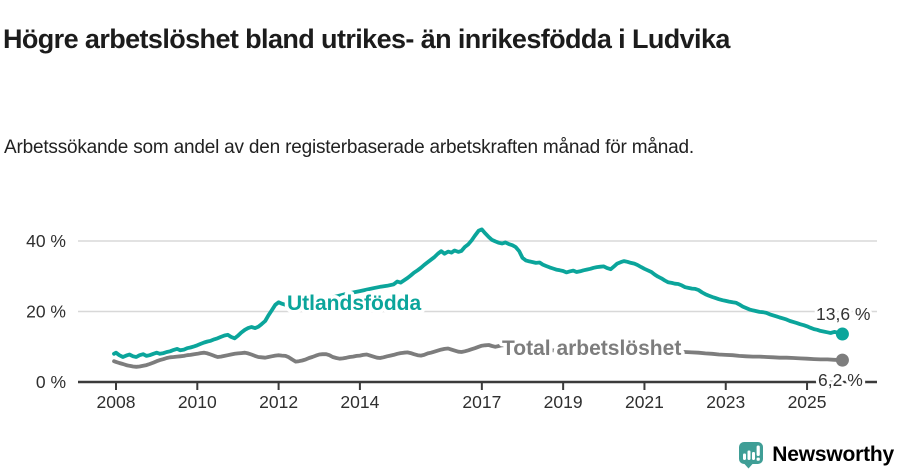 The image size is (900, 474). Describe the element at coordinates (477, 276) in the screenshot. I see `gridlines` at that location.